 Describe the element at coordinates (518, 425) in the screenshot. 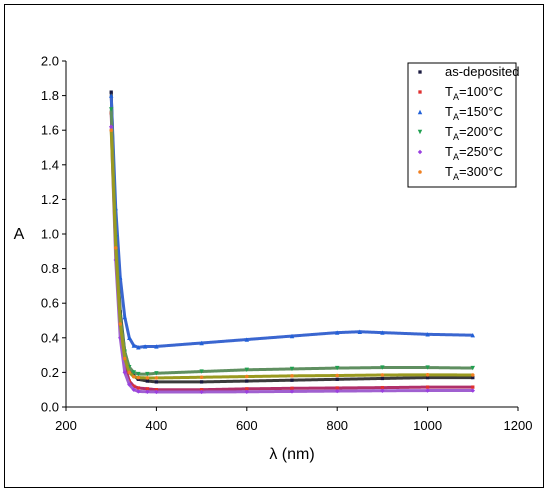

I see `x-tick-label: 1200` at that location.